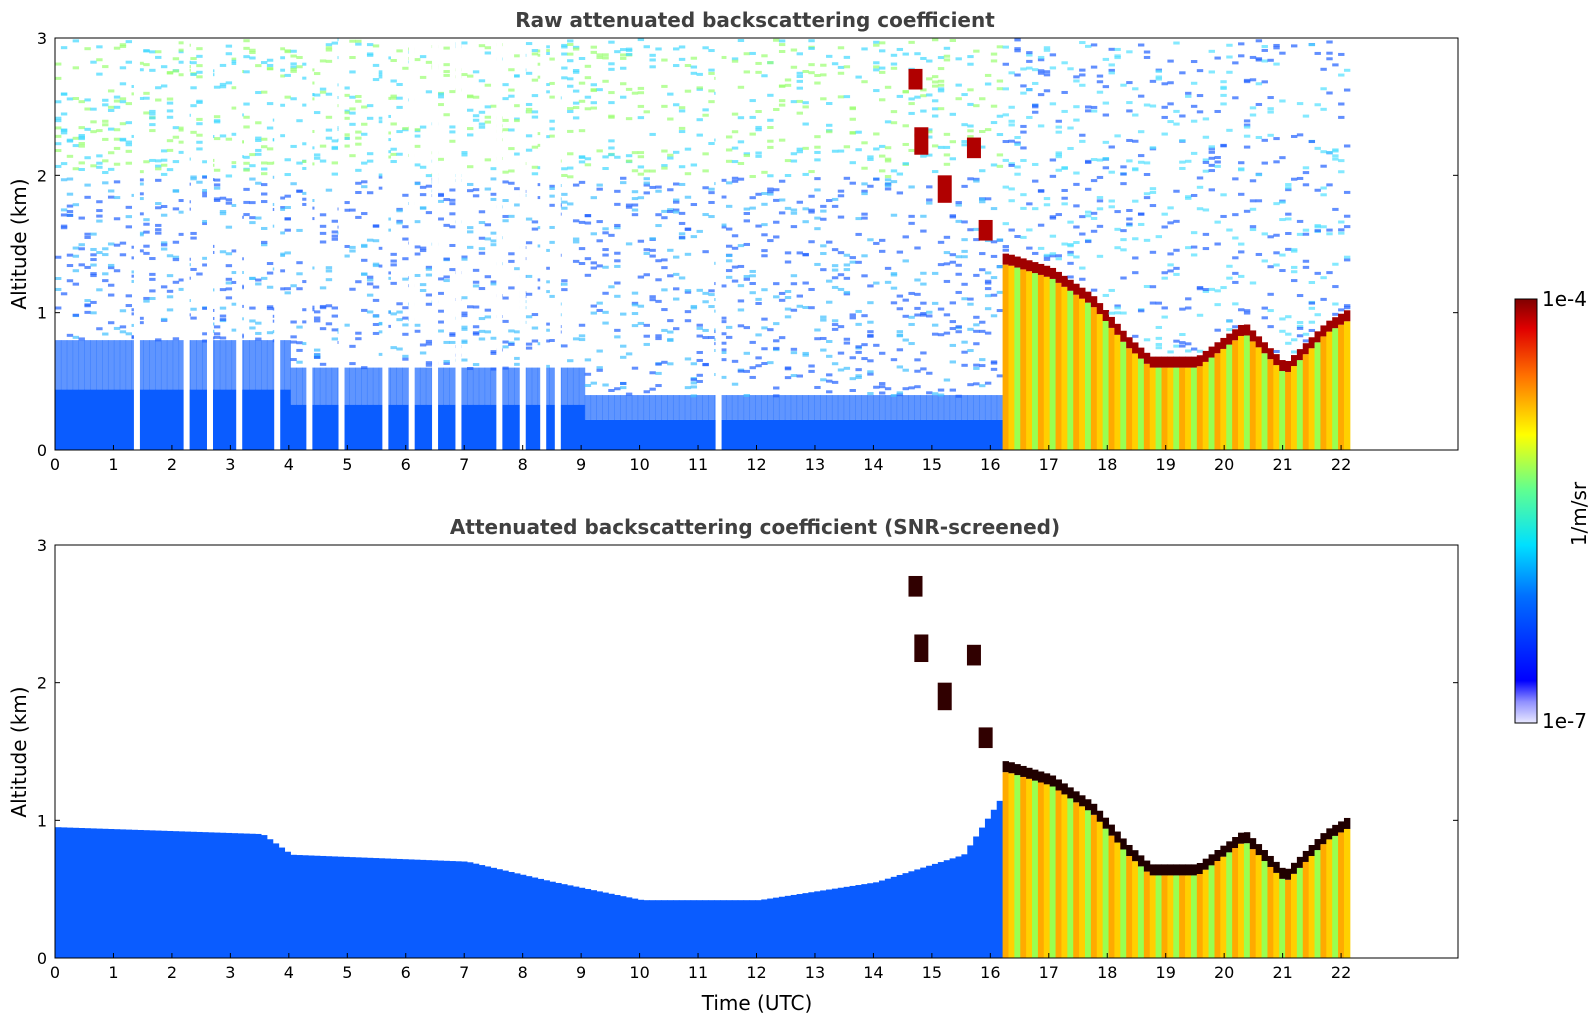 The image size is (1595, 1020). I want to click on colorbar-unit-label: 1/m/sr, so click(1579, 513).